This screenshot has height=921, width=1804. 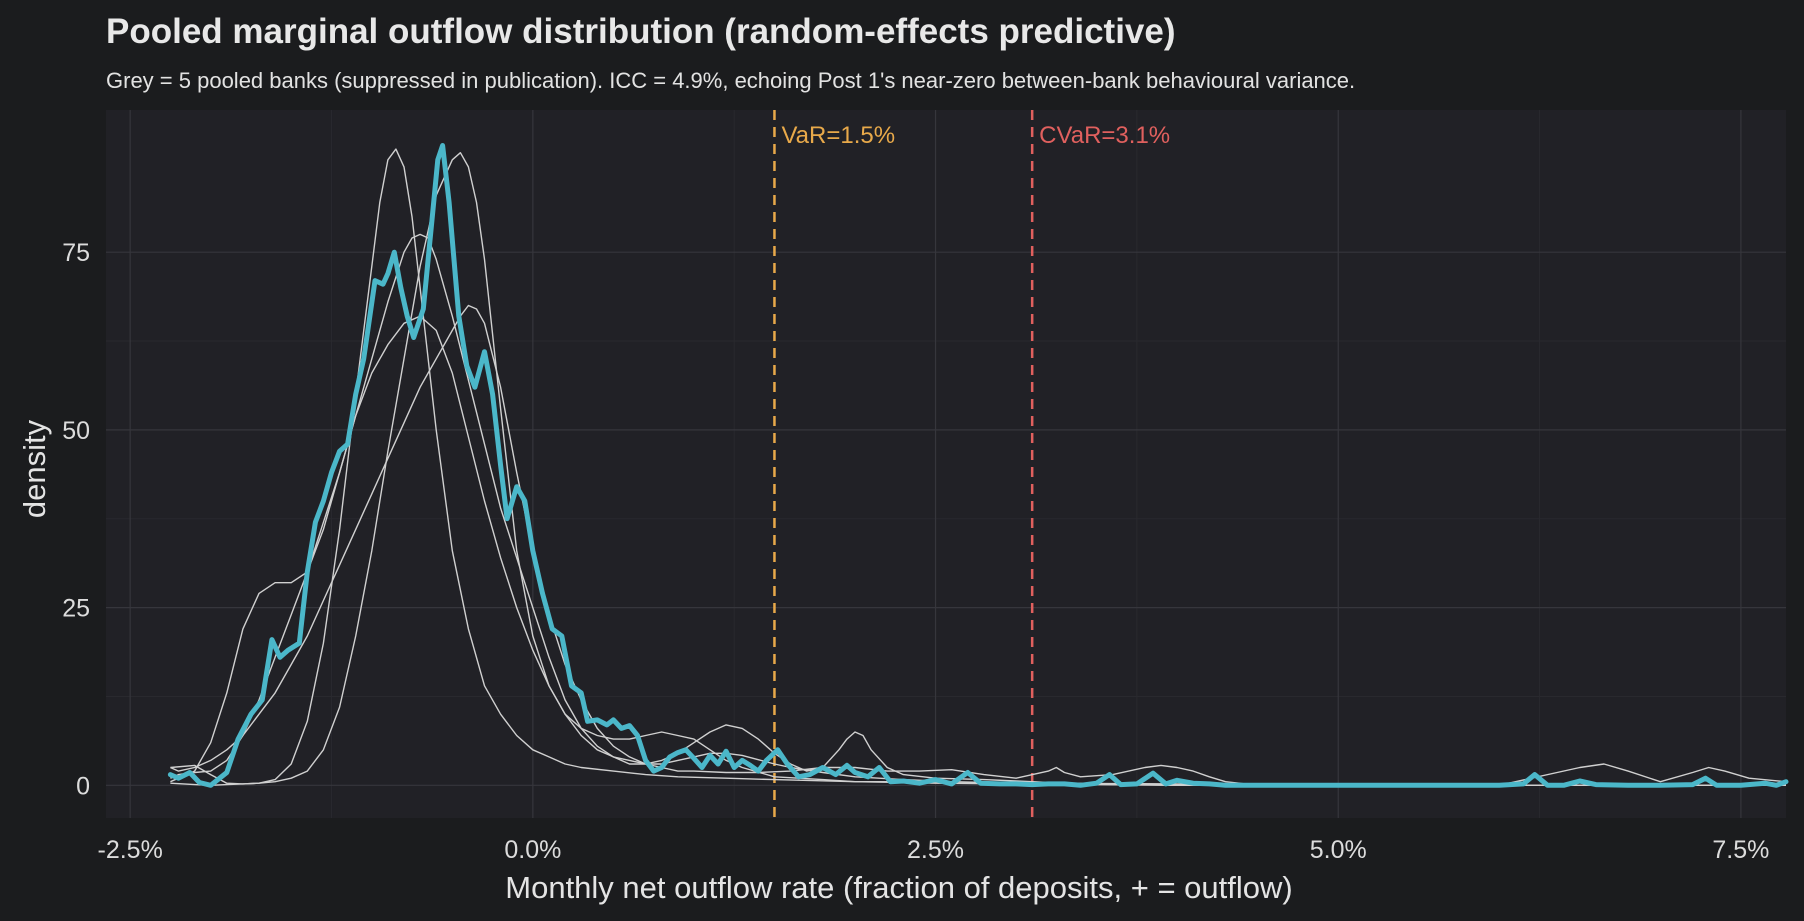 What do you see at coordinates (76, 253) in the screenshot?
I see `y-tick-label: 75` at bounding box center [76, 253].